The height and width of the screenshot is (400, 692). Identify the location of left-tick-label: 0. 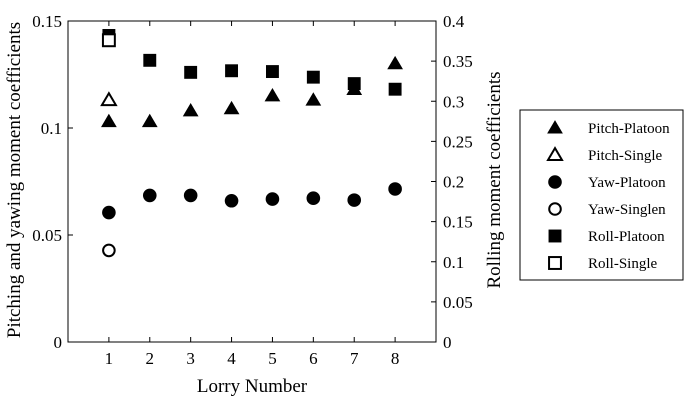
(58, 342).